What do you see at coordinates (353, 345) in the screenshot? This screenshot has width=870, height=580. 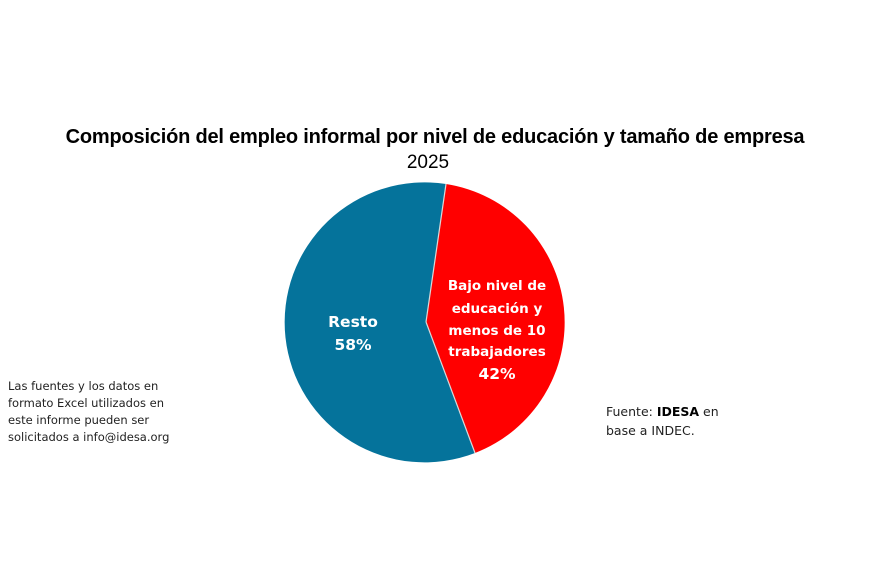 I see `label-resto-value: 58%` at bounding box center [353, 345].